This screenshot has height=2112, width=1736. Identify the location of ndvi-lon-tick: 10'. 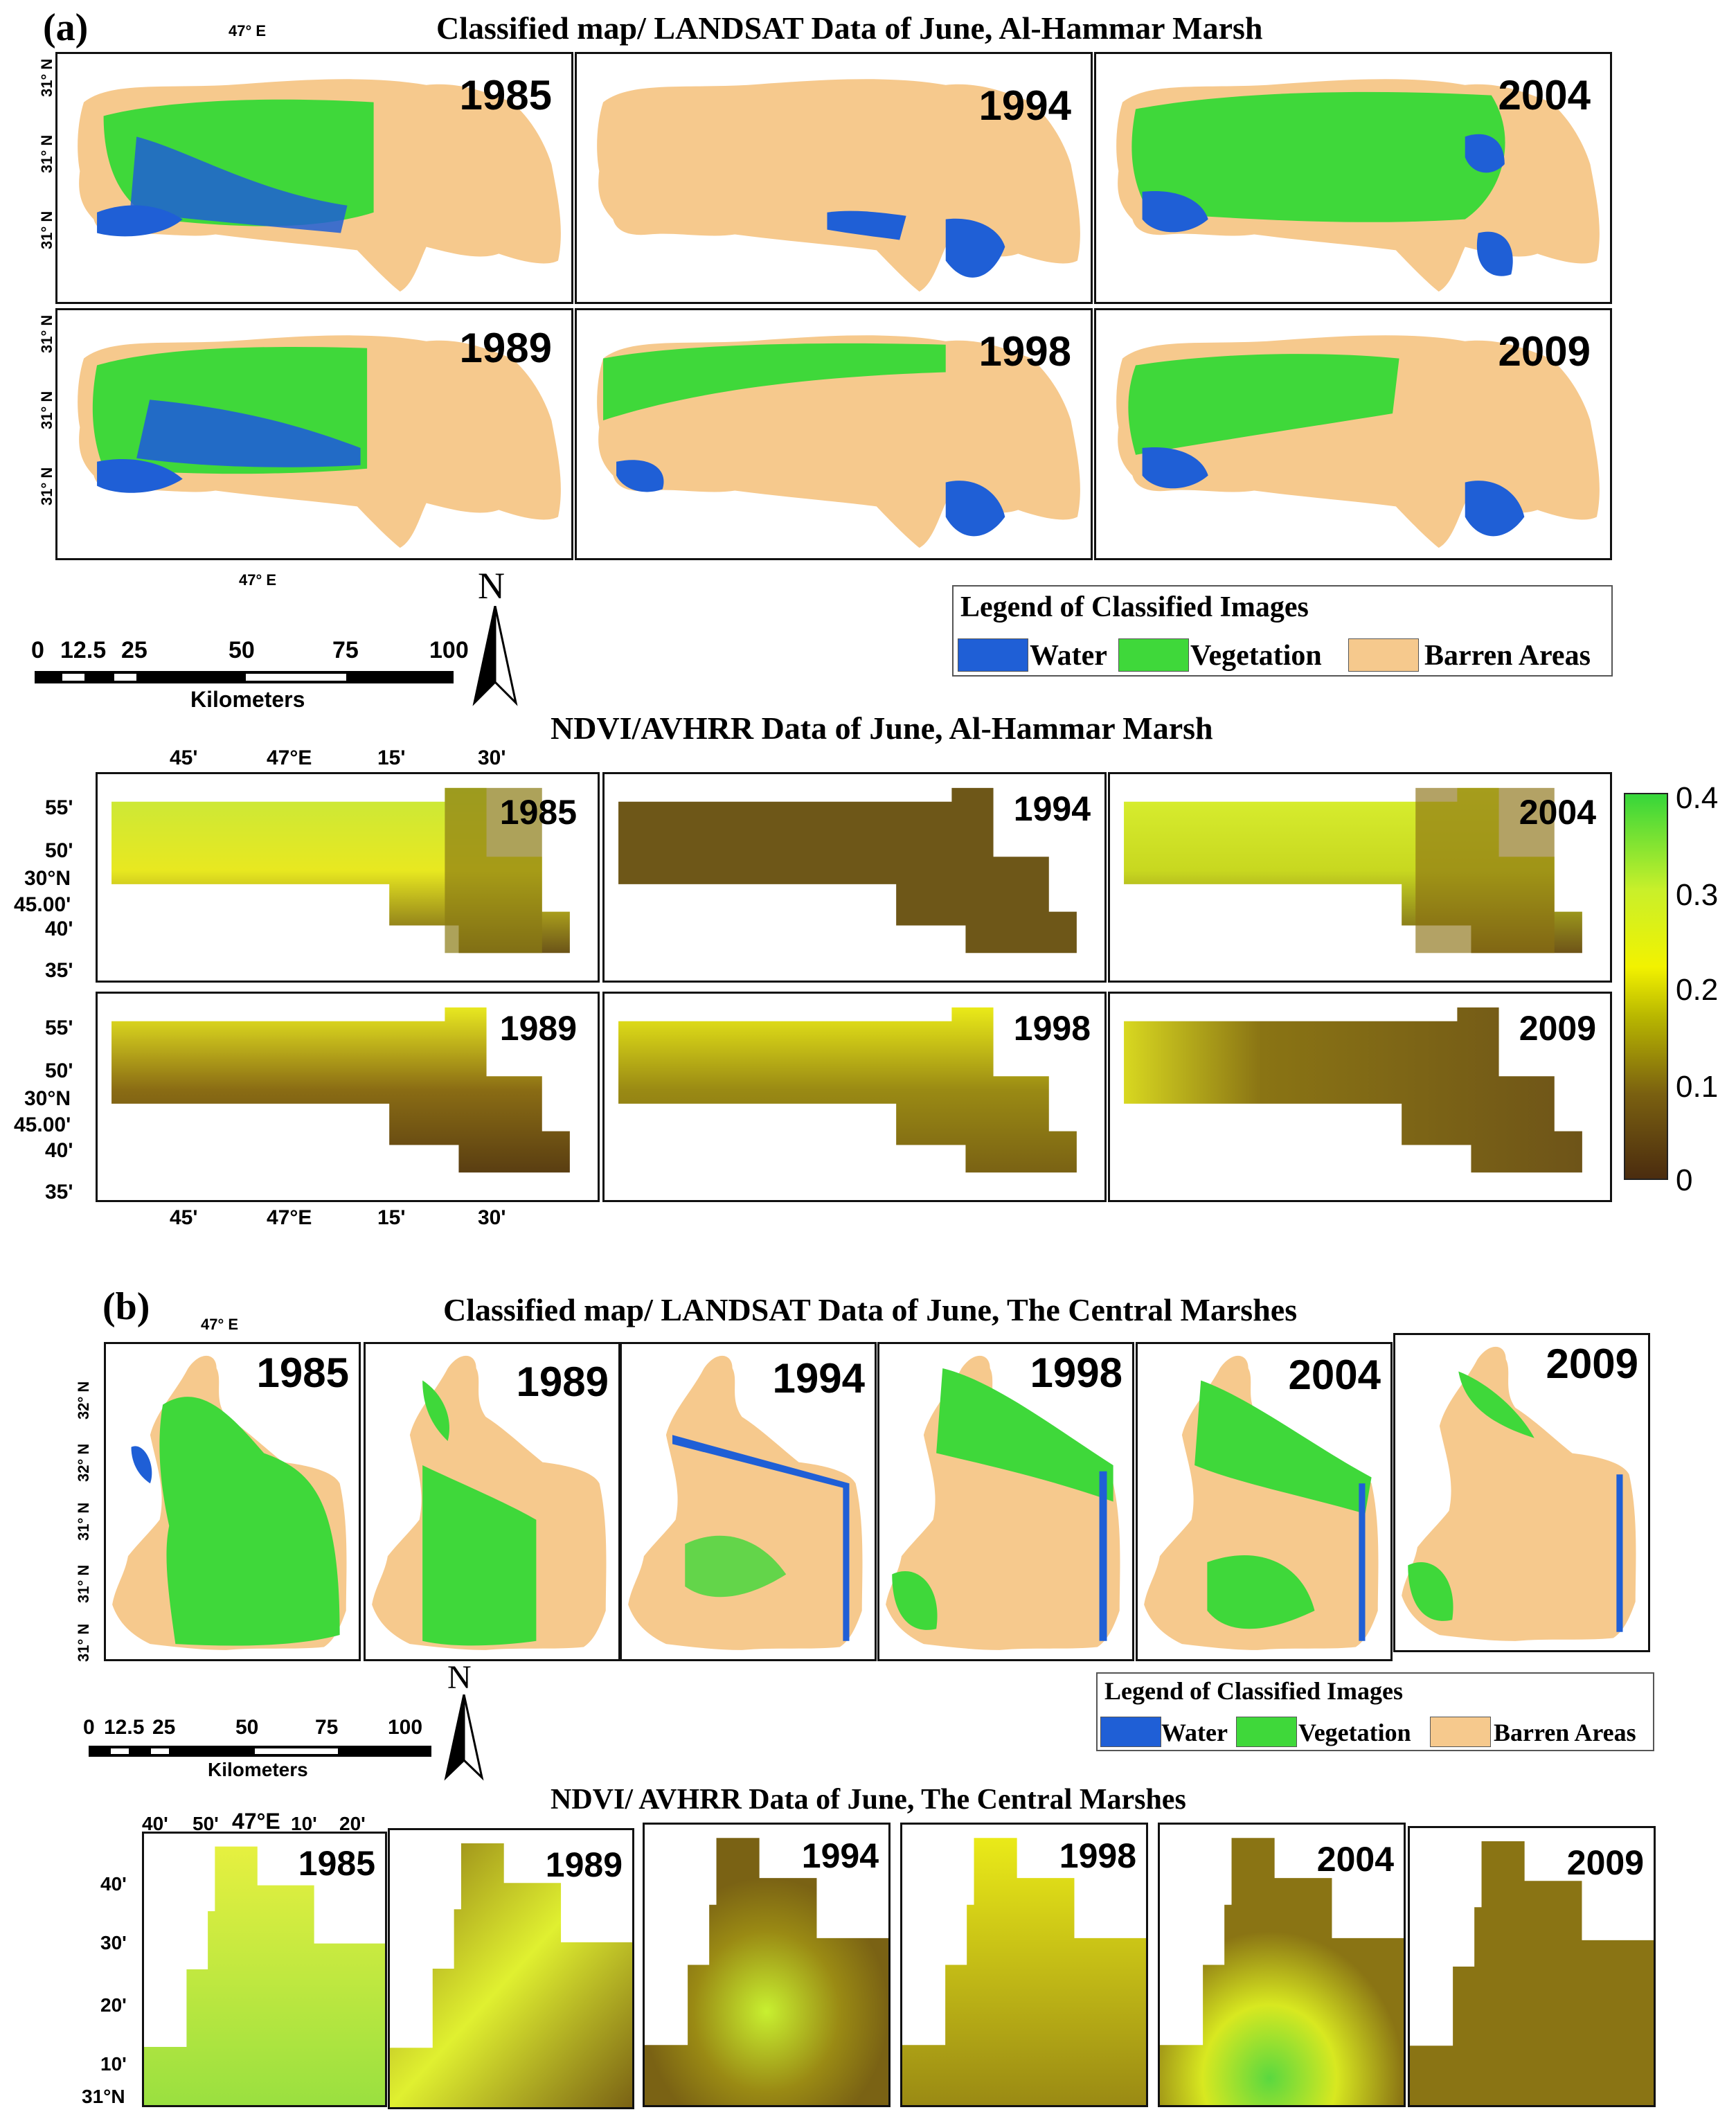
(304, 1823).